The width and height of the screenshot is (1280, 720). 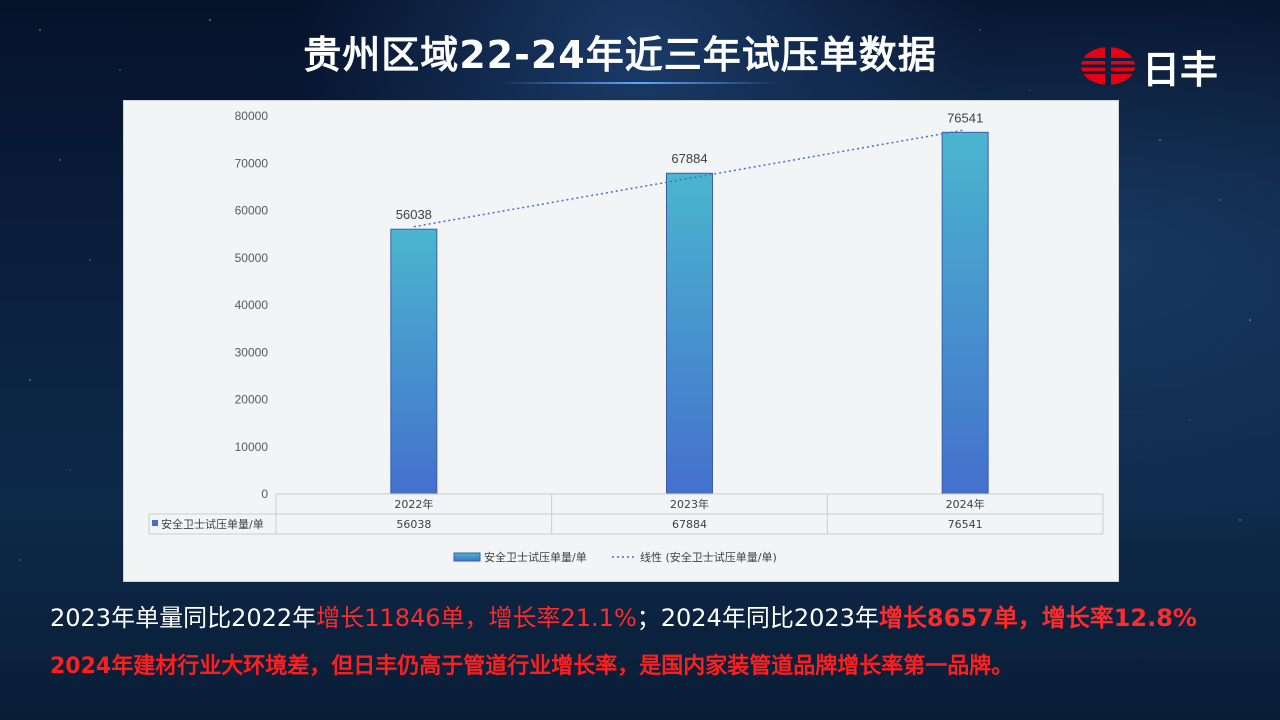 What do you see at coordinates (183, 618) in the screenshot?
I see `summary-part-1: 2023年单量同比2022年` at bounding box center [183, 618].